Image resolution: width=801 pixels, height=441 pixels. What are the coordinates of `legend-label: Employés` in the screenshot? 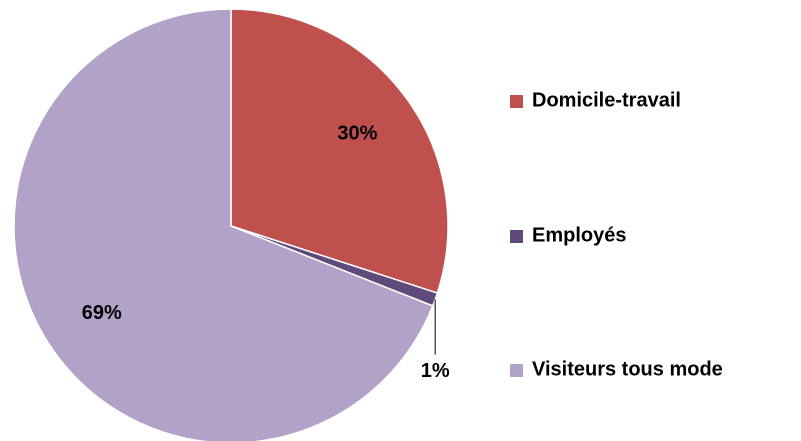 It's located at (579, 235).